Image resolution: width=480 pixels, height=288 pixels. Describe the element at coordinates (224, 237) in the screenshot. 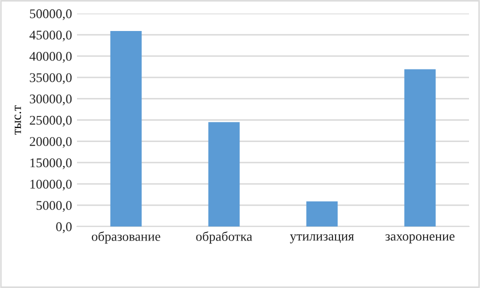

I see `x-tick-label: обработка` at that location.